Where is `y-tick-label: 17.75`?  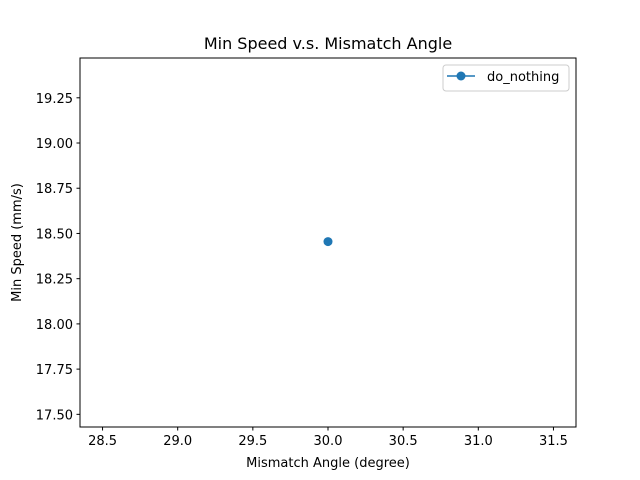
y-tick-label: 17.75 is located at coordinates (54, 370).